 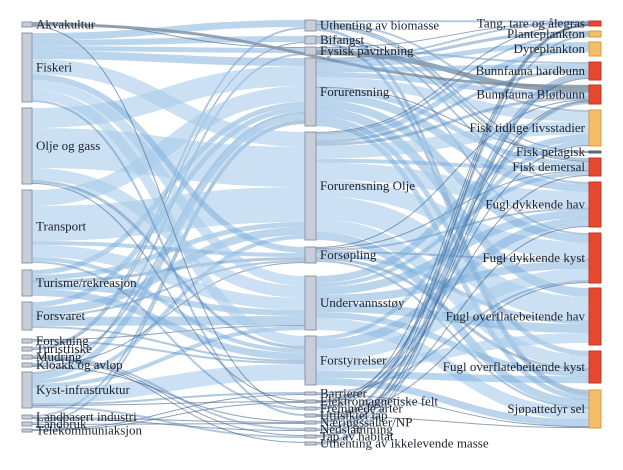 I want to click on flow-link-forurensning-olje--fugl-overflatebeitende-kyst, so click(x=452, y=294).